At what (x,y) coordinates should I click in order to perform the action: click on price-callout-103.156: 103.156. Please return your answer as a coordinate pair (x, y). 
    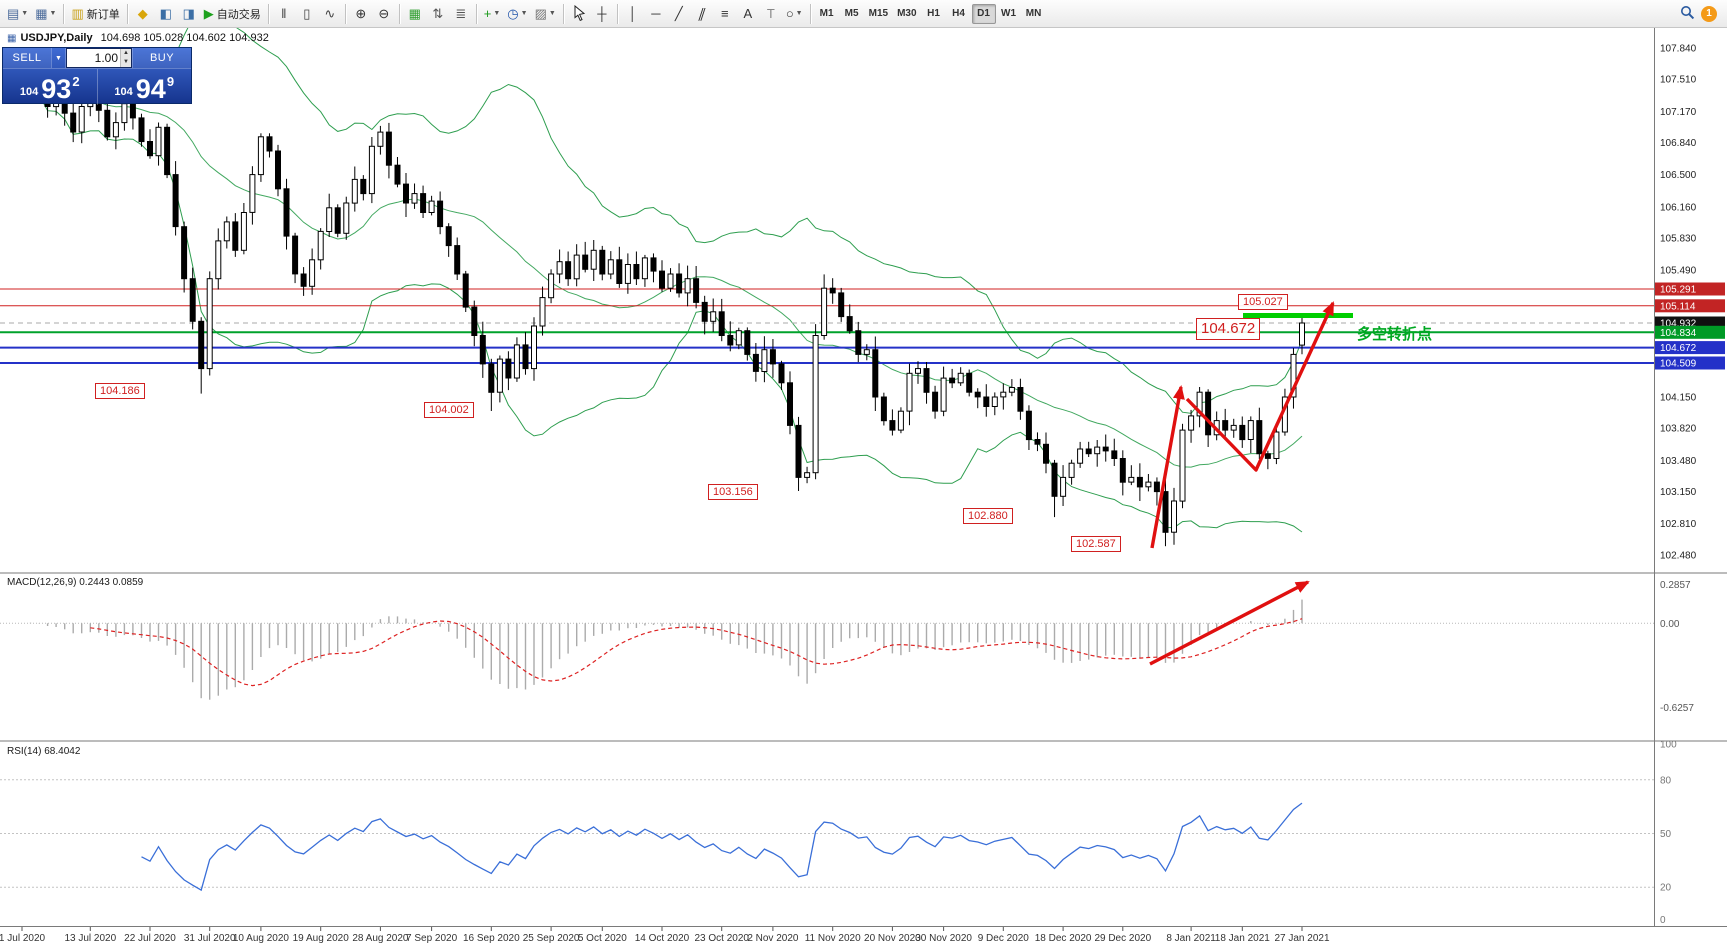
    Looking at the image, I should click on (733, 492).